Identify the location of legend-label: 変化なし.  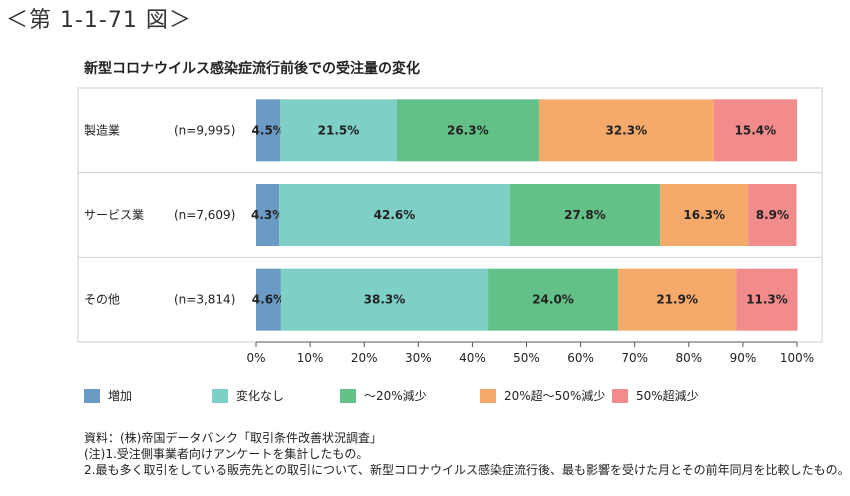
(260, 396).